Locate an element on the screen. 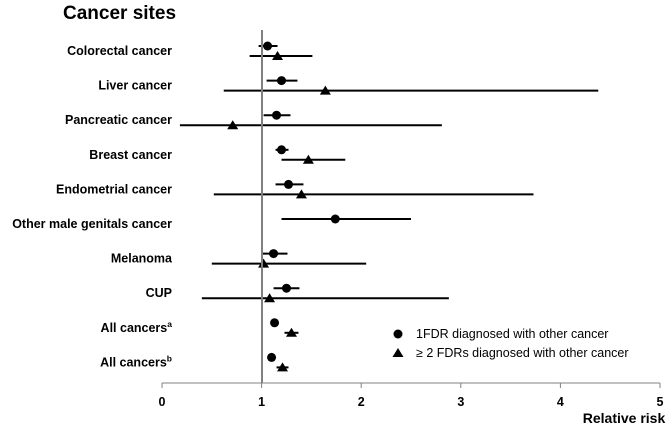 The image size is (666, 427). category-label: All cancersa is located at coordinates (137, 327).